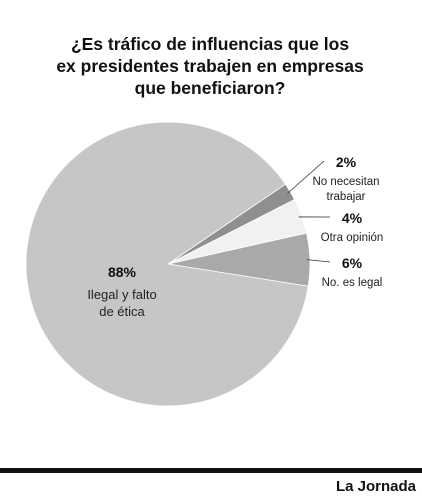 Image resolution: width=422 pixels, height=500 pixels. Describe the element at coordinates (352, 218) in the screenshot. I see `data-label-otra-opinion-percent: 4%` at that location.